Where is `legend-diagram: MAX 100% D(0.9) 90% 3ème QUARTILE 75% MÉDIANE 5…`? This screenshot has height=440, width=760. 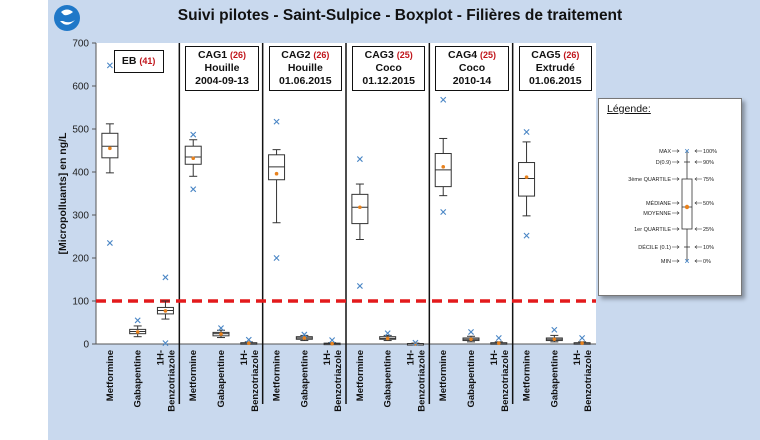 legend-diagram: MAX 100% D(0.9) 90% 3ème QUARTILE 75% MÉDIANE 5… is located at coordinates (672, 206).